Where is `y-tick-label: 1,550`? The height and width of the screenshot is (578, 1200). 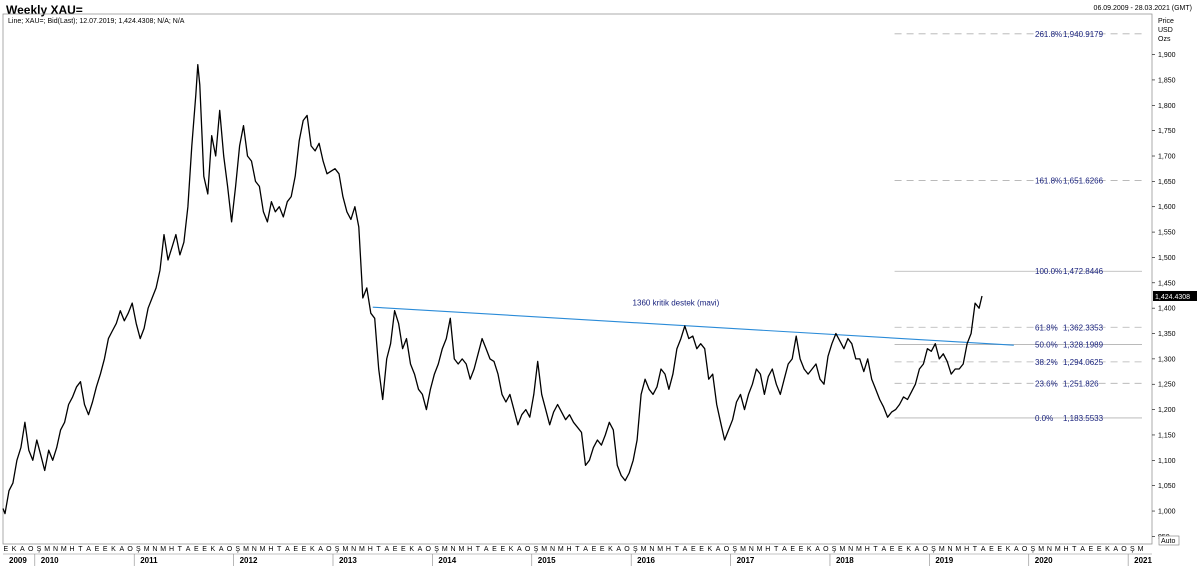 y-tick-label: 1,550 is located at coordinates (1167, 233).